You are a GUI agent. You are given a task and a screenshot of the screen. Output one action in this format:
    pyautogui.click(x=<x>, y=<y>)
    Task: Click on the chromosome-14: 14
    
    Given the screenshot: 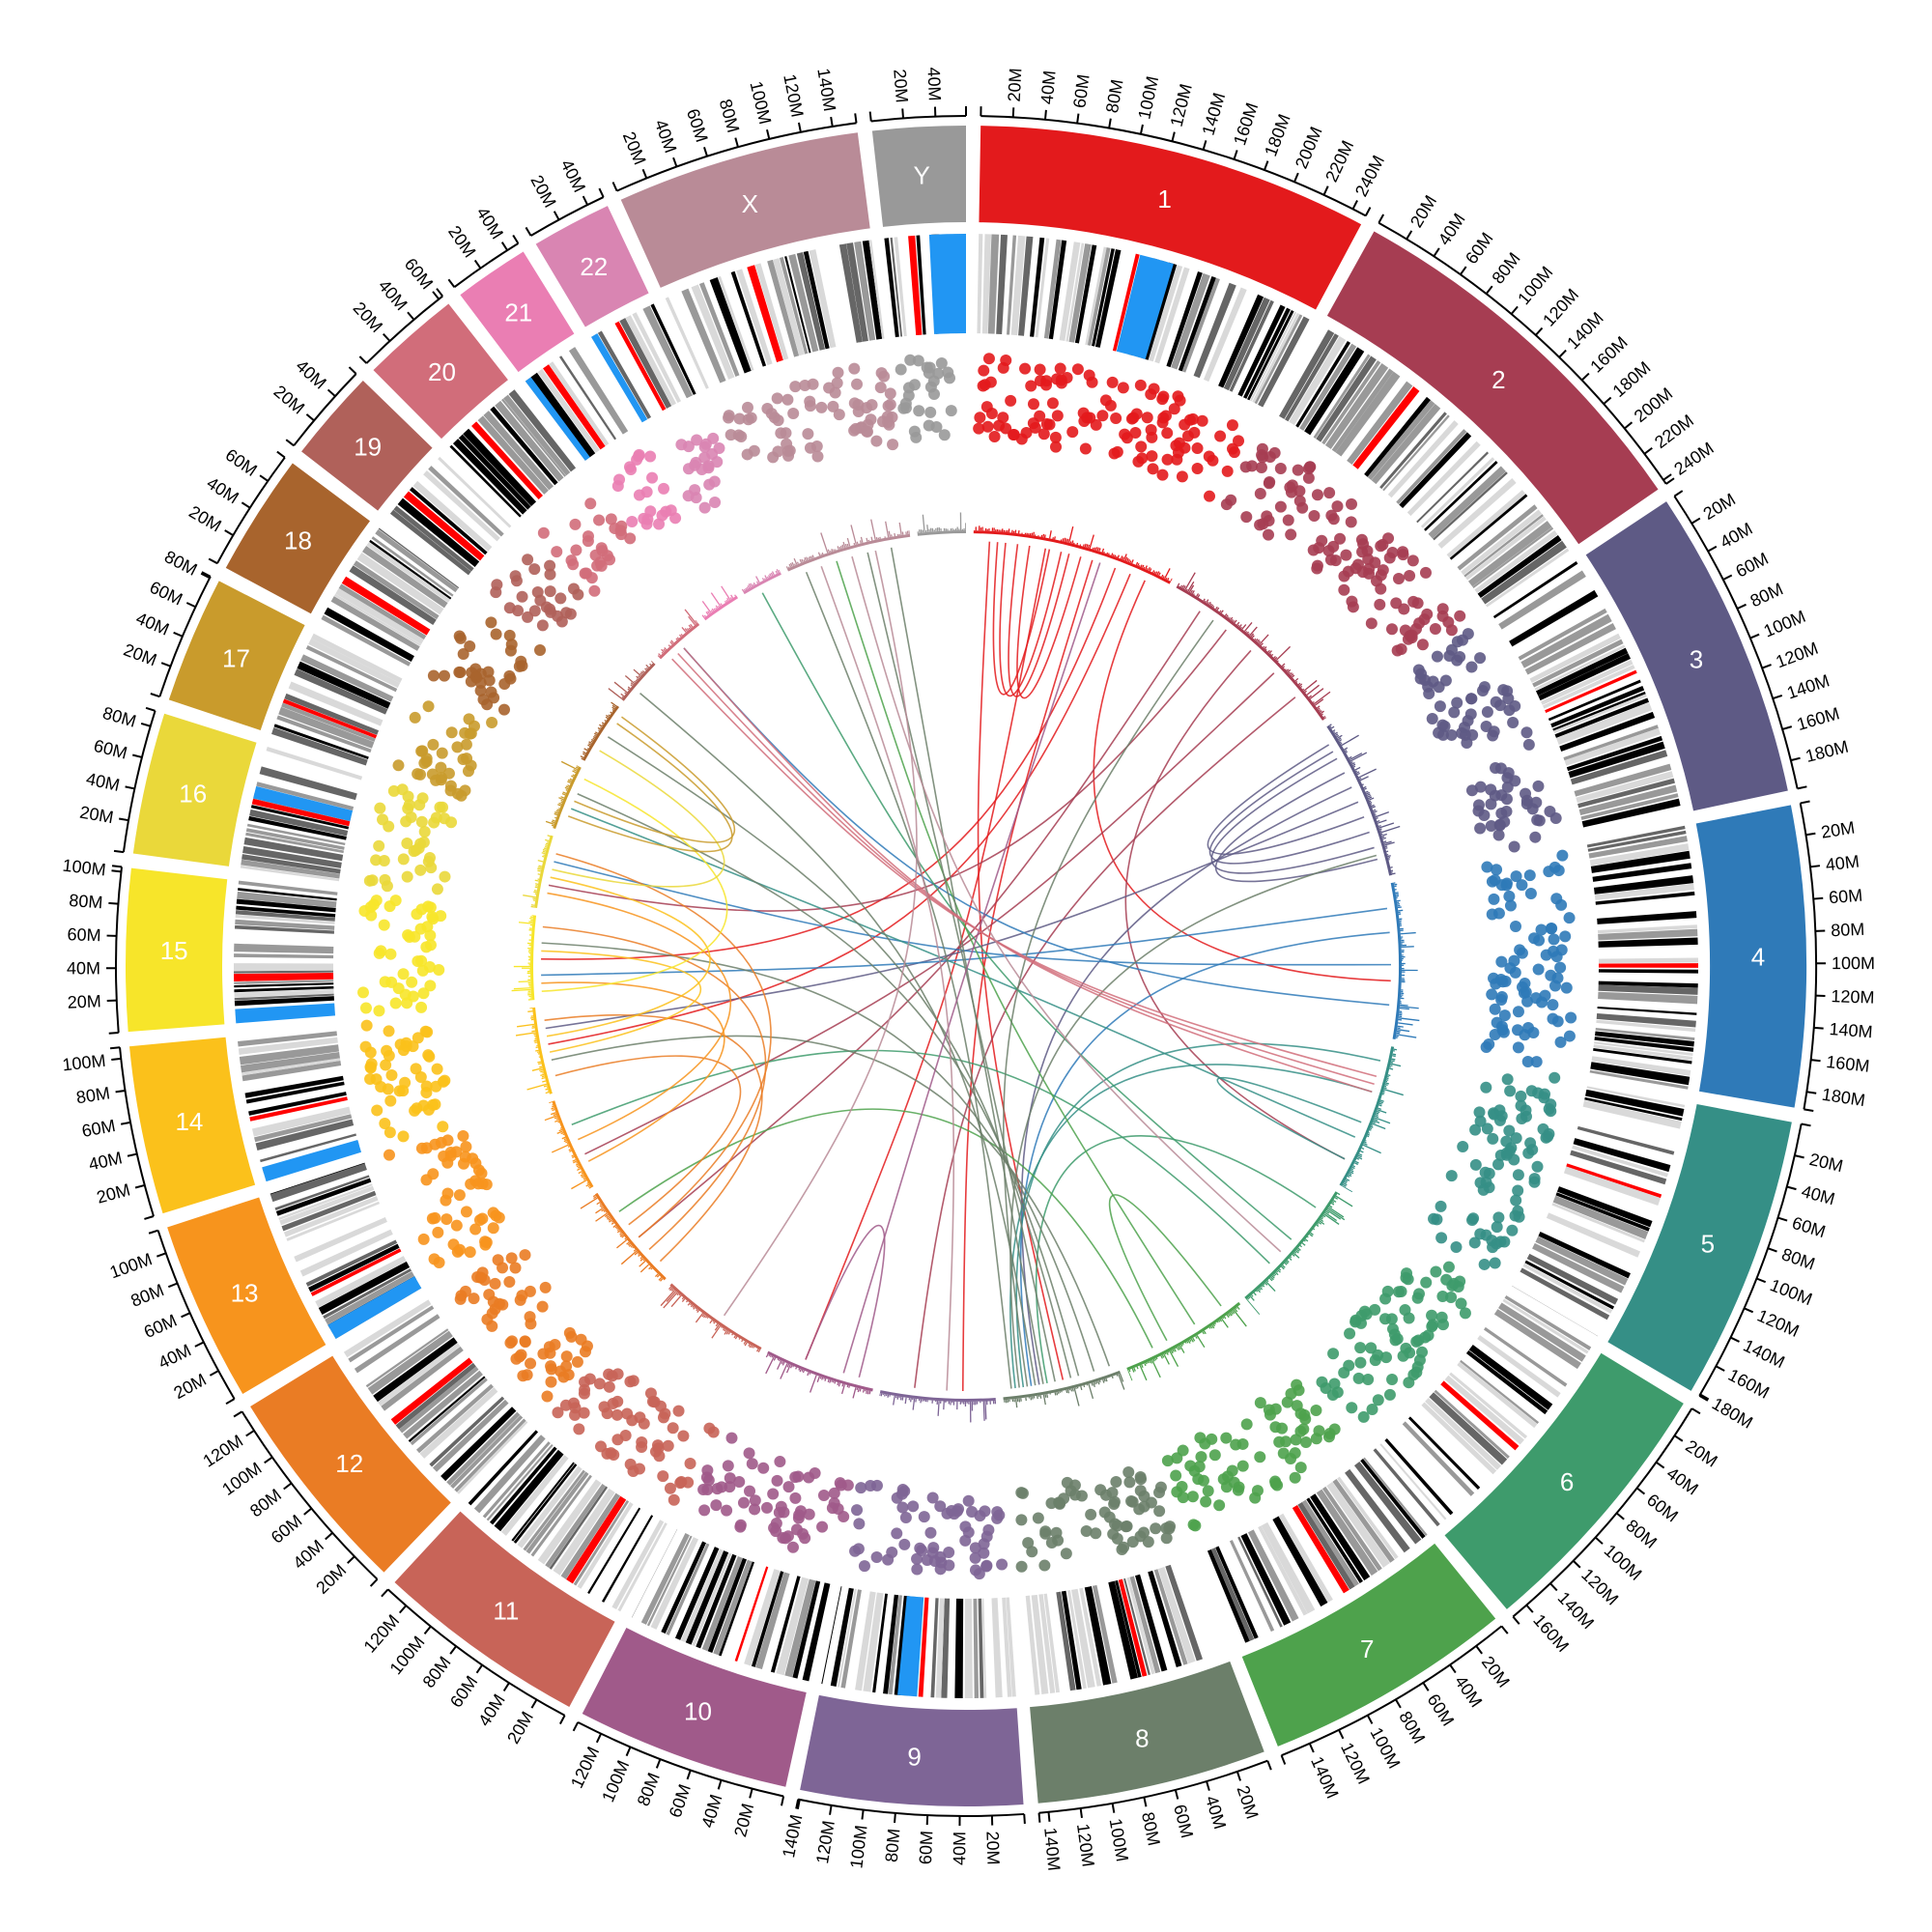 What is the action you would take?
    pyautogui.click(x=192, y=1125)
    